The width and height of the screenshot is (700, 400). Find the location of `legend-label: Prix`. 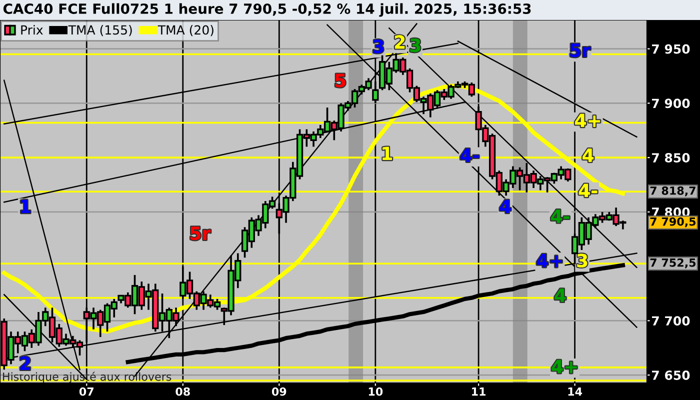

legend-label: Prix is located at coordinates (32, 29).